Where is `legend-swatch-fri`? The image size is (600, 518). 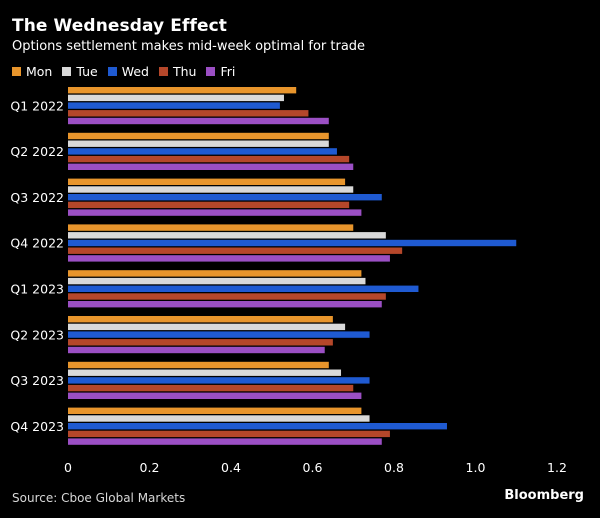 legend-swatch-fri is located at coordinates (211, 71).